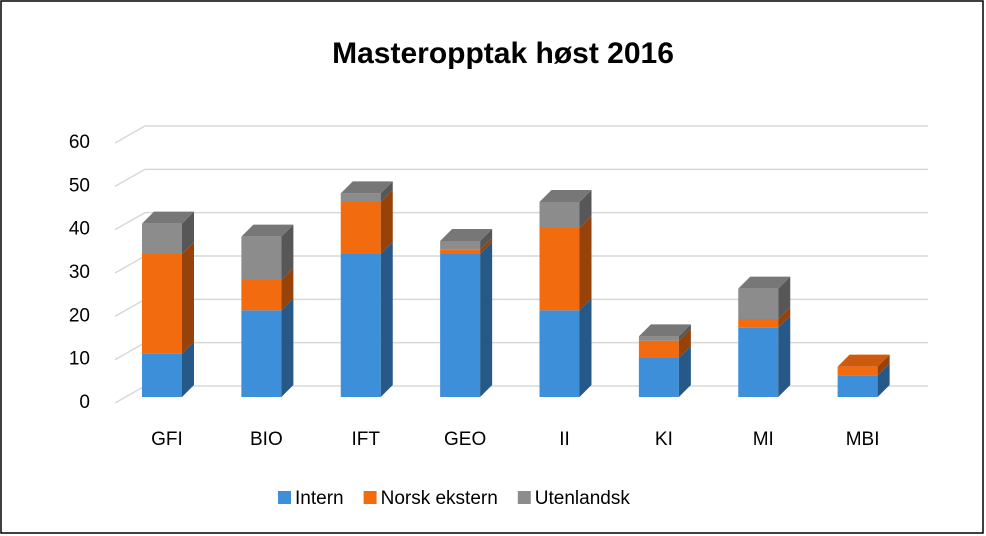 The image size is (986, 536). Describe the element at coordinates (439, 498) in the screenshot. I see `legend-label: Norsk ekstern` at that location.